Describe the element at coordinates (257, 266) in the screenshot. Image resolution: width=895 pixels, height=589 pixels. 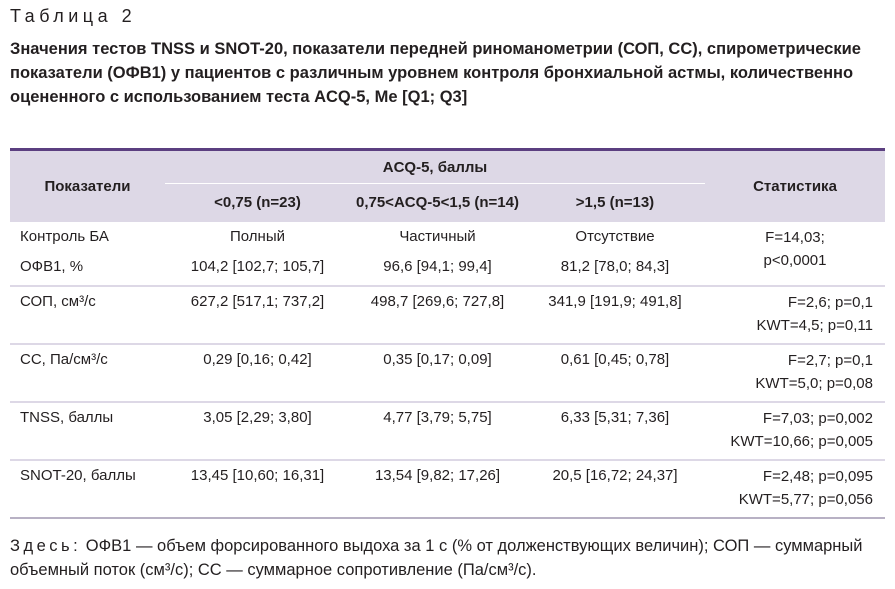
I see `cell-text: 104,2 [102,7; 105,7]` at that location.